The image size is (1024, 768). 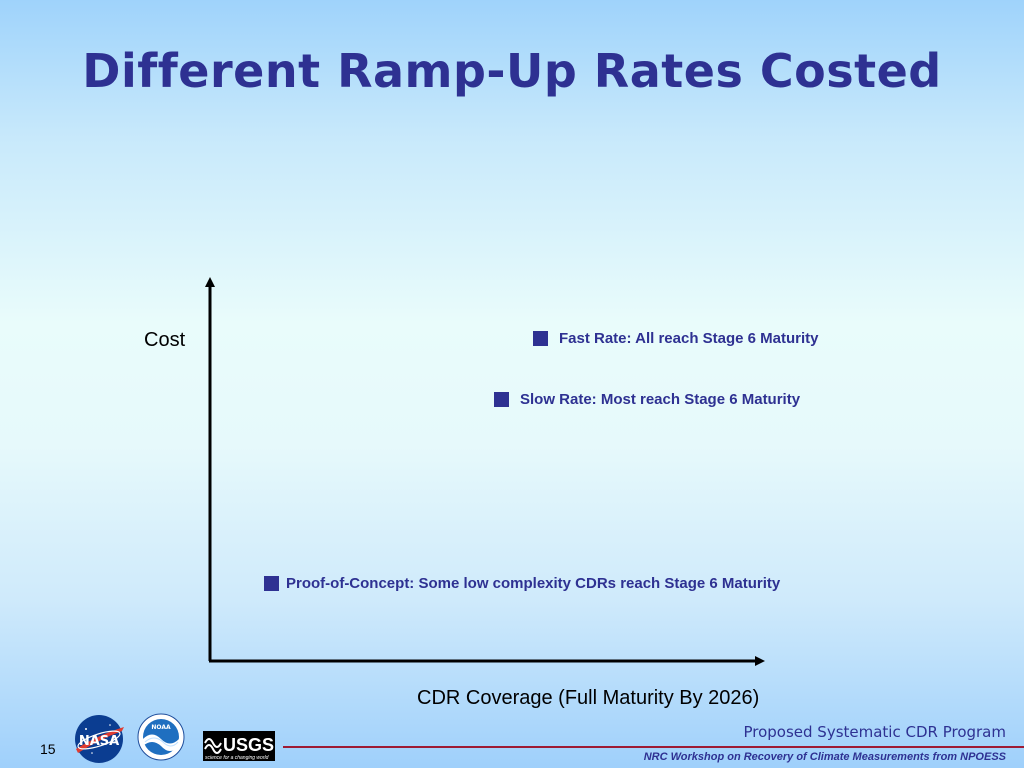 I want to click on footer-divider, so click(x=653, y=747).